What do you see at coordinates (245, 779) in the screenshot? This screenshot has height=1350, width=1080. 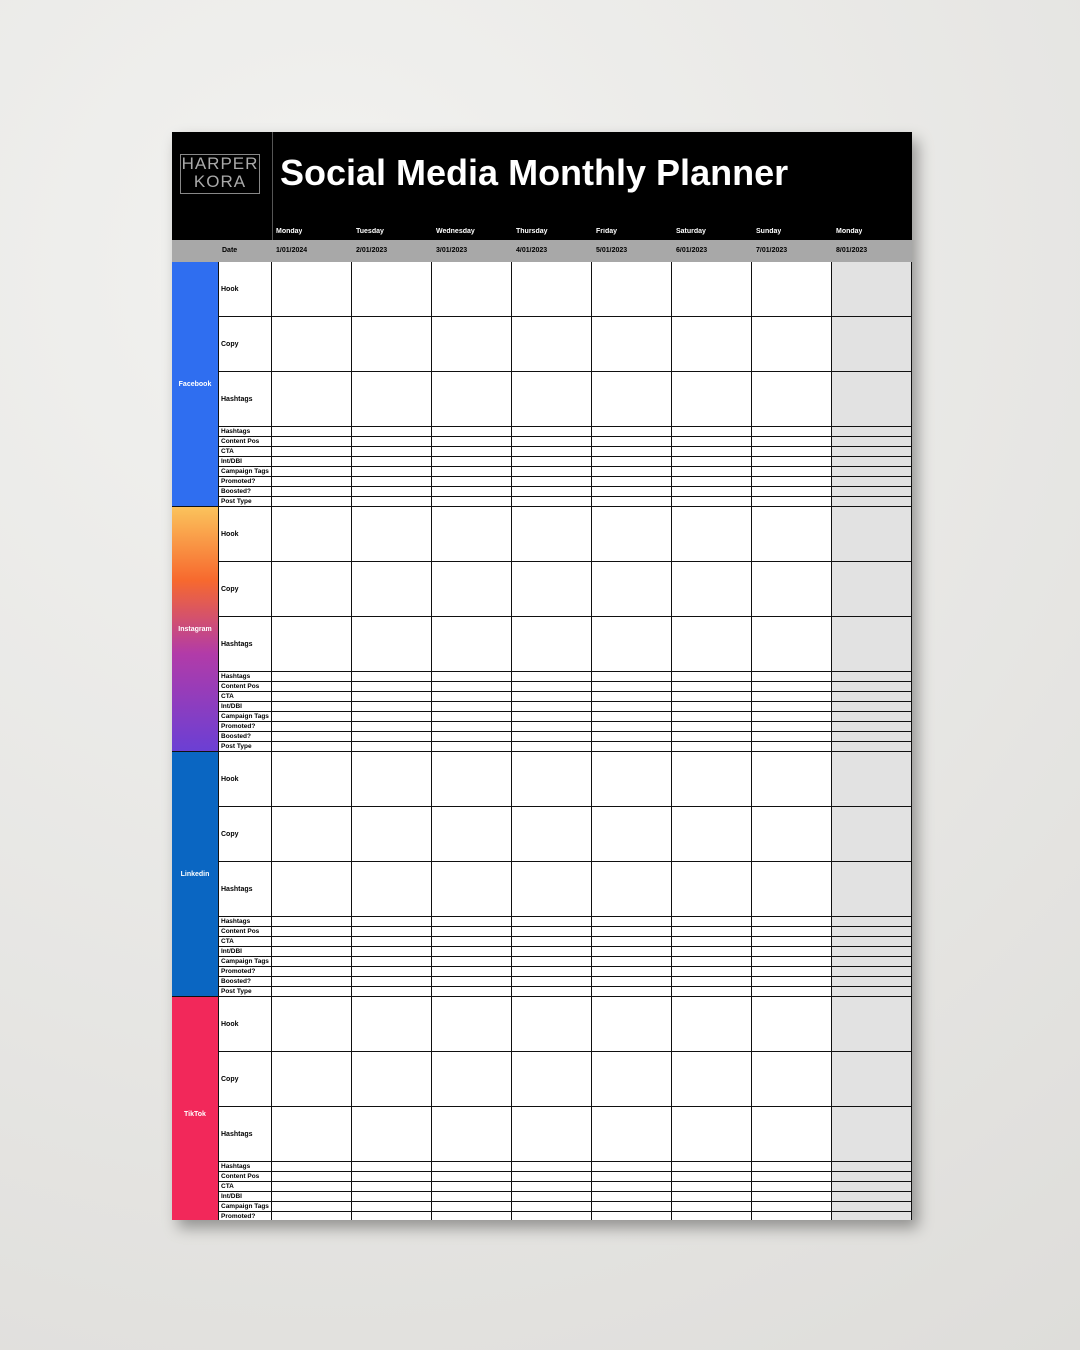 I see `row-label: Hook` at bounding box center [245, 779].